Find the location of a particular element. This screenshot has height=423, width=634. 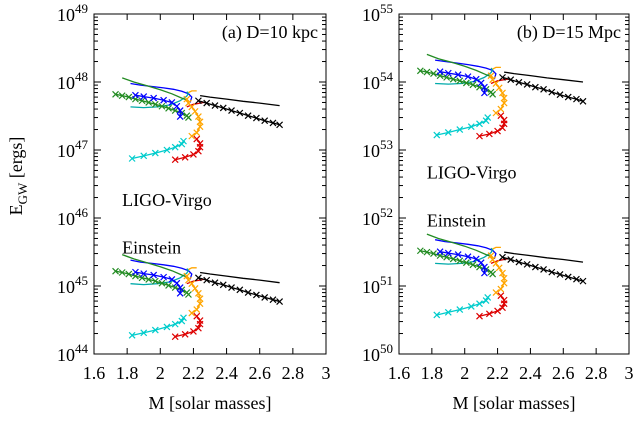

x-tick-label: 2.8 is located at coordinates (293, 373).